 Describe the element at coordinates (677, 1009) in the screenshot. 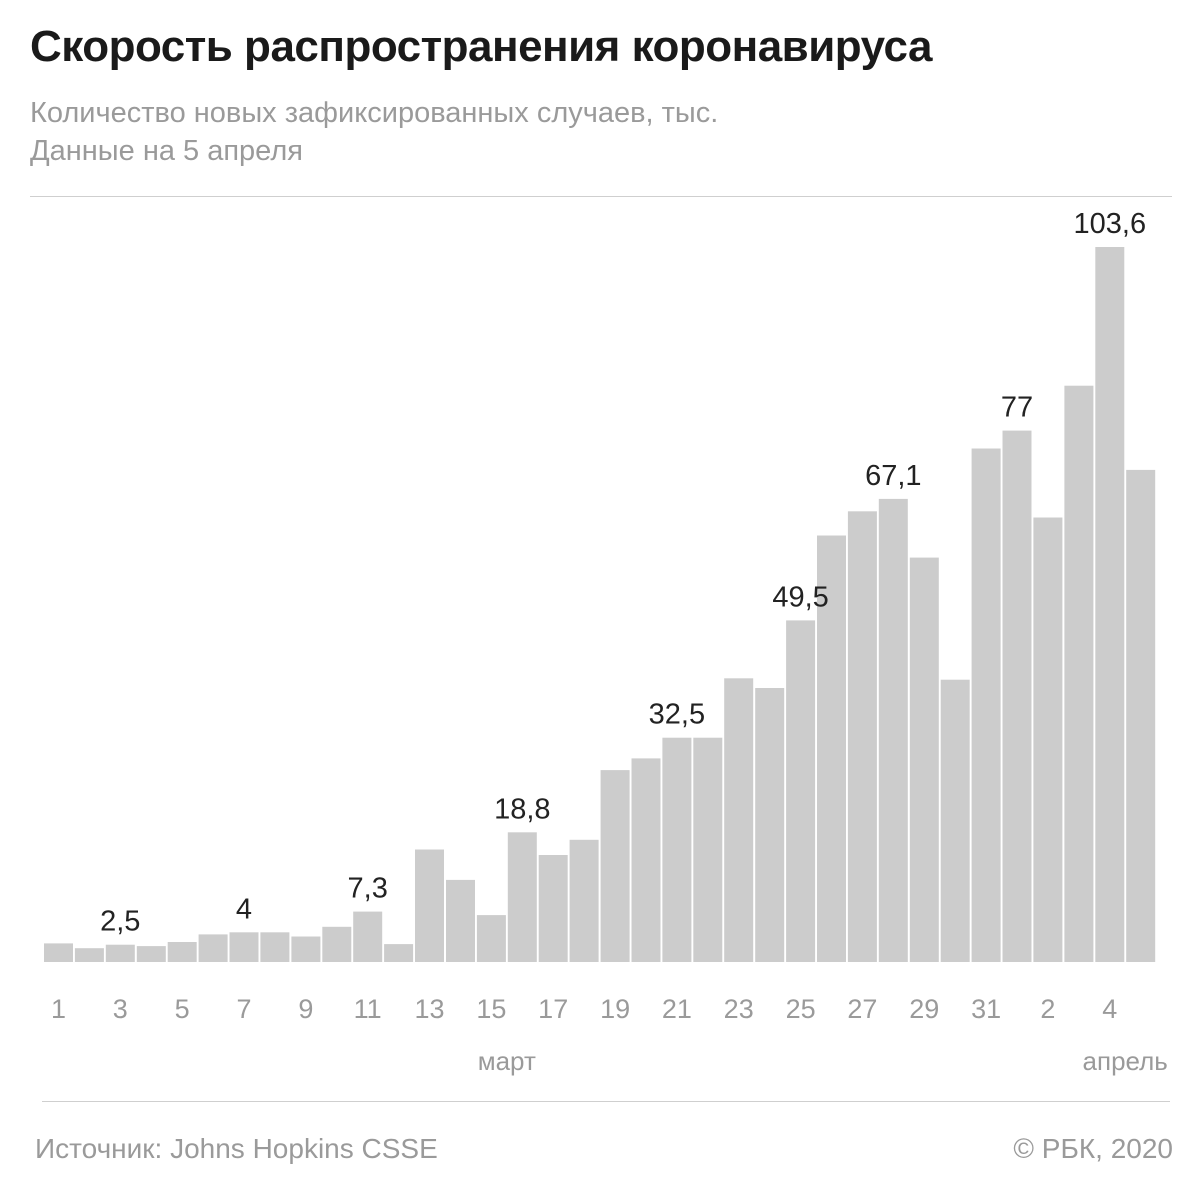

I see `x-tick-label: 21` at that location.